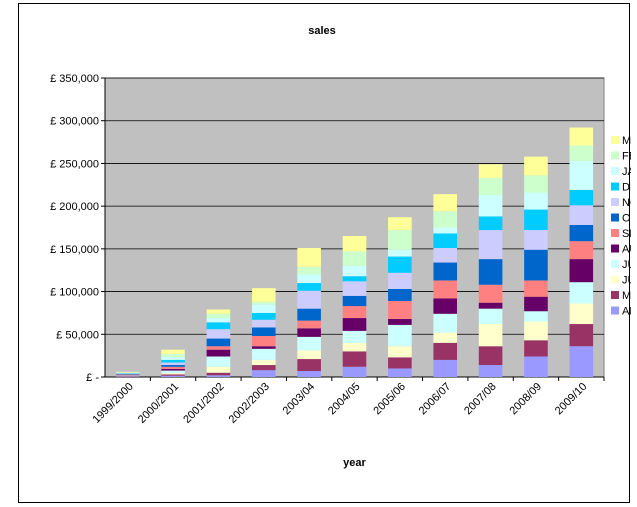 The width and height of the screenshot is (637, 507). Describe the element at coordinates (626, 203) in the screenshot. I see `legend-label-nov: NOV` at that location.